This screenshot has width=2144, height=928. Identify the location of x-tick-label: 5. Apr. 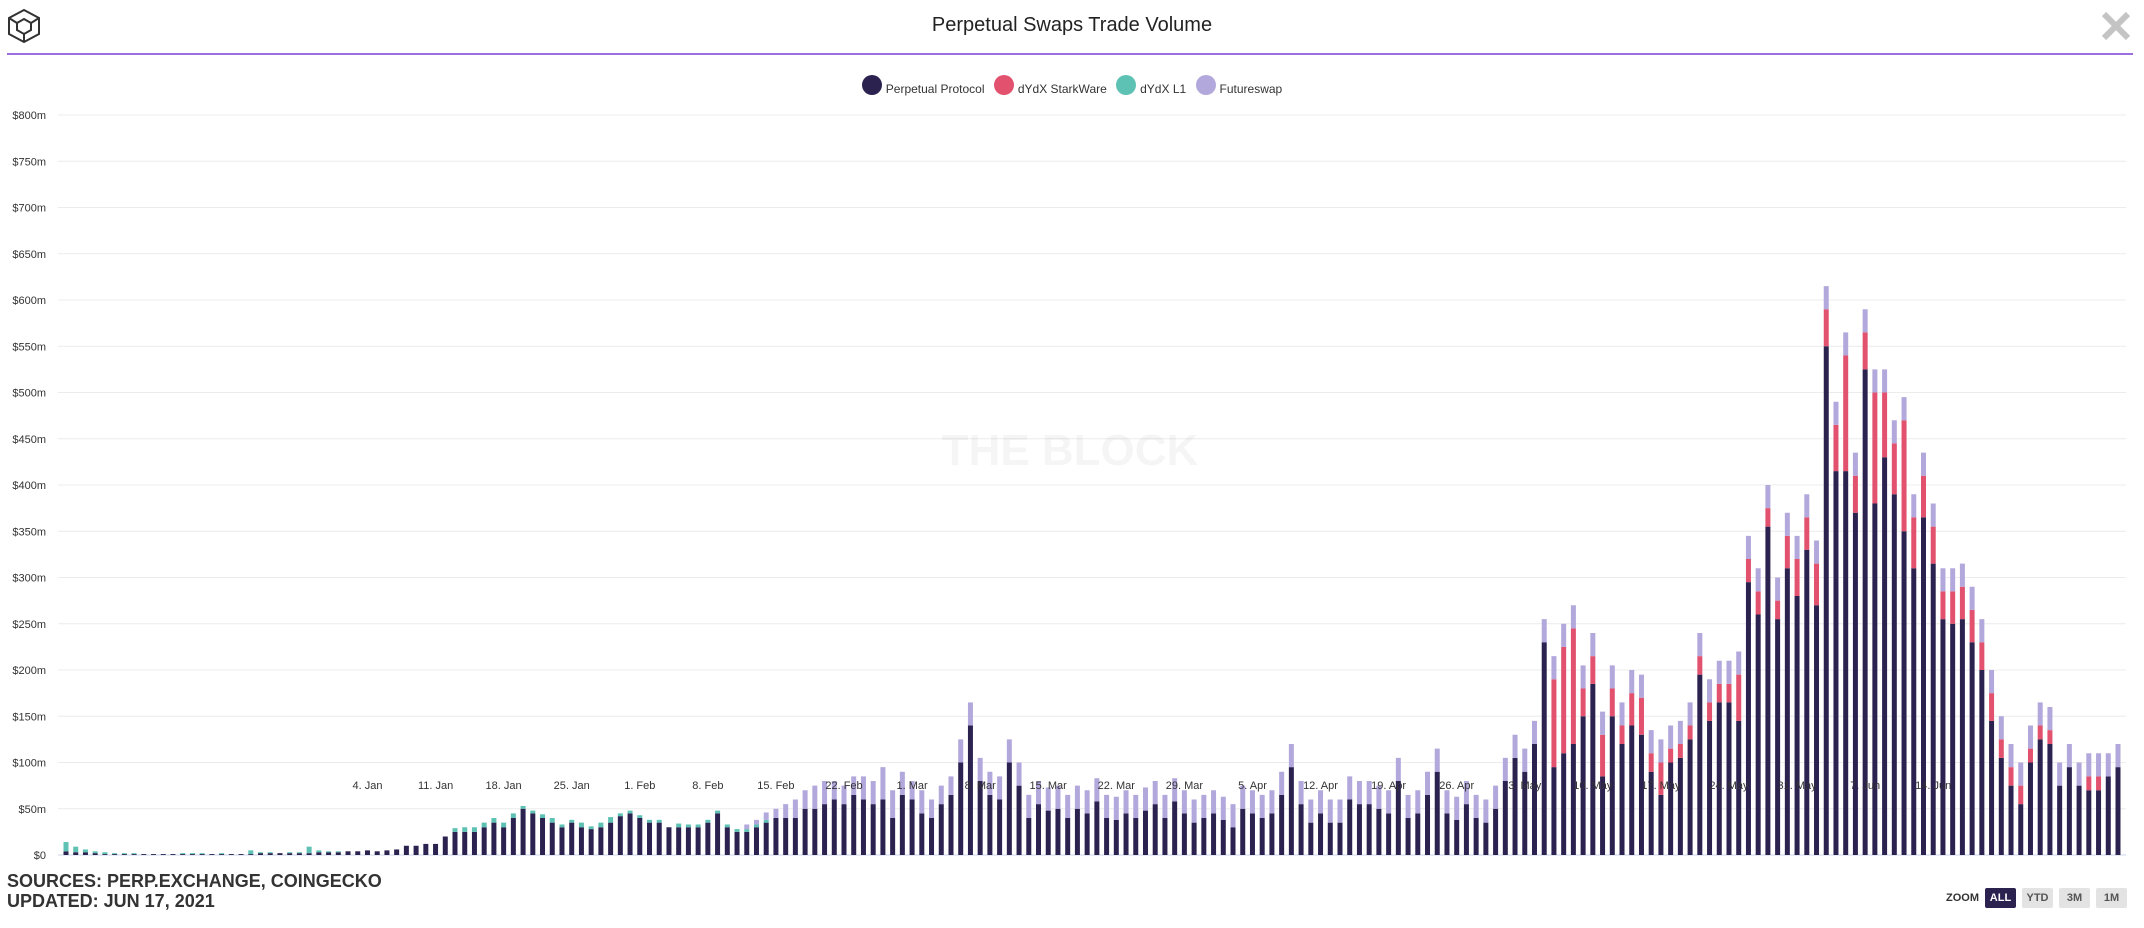
(1252, 786).